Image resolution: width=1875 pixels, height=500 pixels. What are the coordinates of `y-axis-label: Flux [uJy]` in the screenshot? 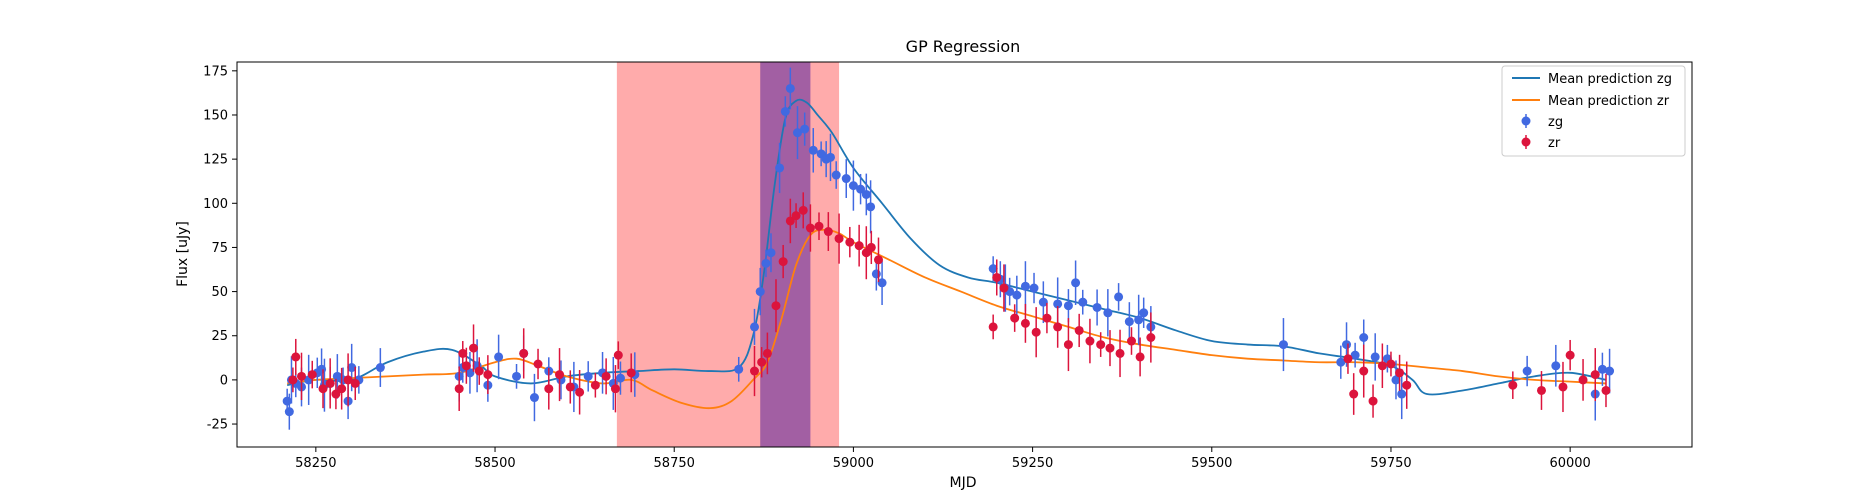 It's located at (183, 254).